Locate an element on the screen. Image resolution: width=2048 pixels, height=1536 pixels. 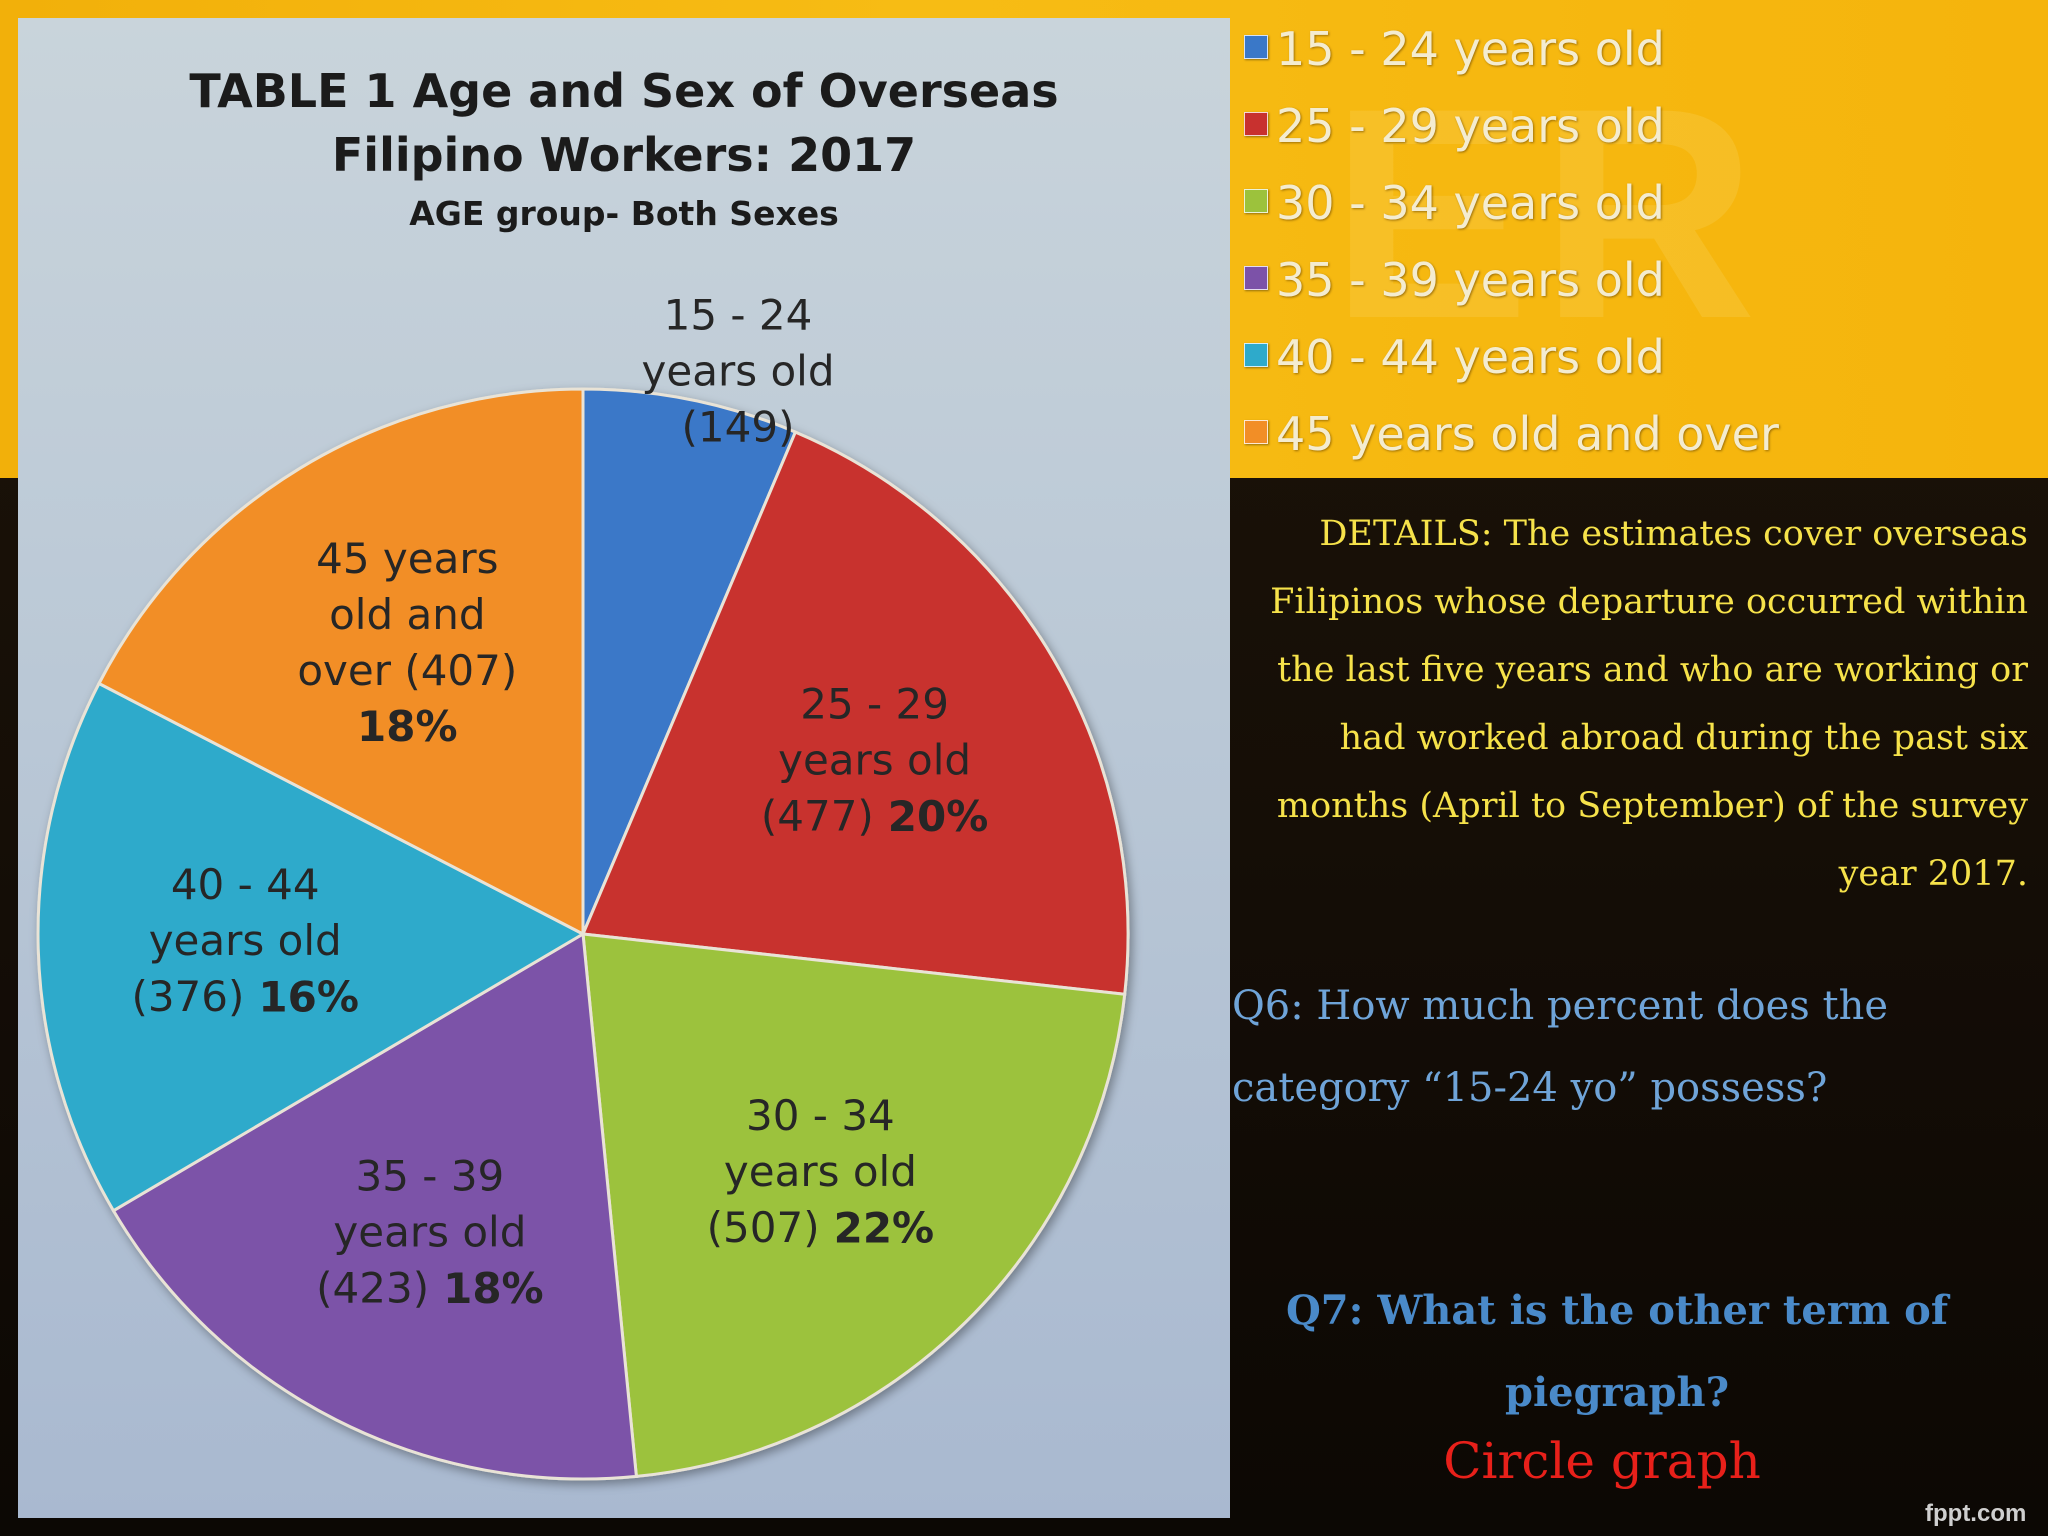
svg-text: 25 - 29 is located at coordinates (874, 704).